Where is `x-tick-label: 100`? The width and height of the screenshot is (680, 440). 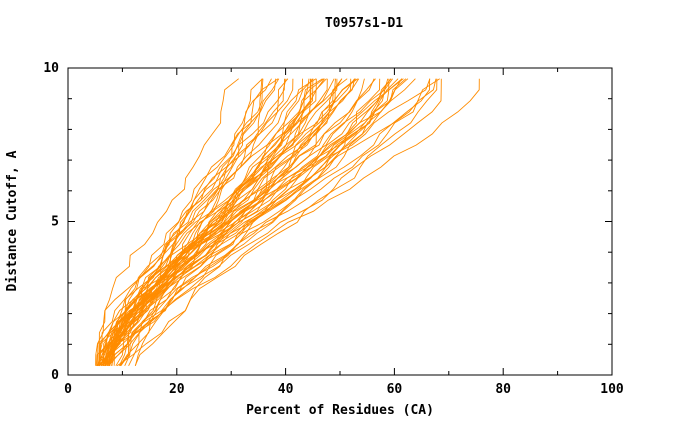 x-tick-label: 100 is located at coordinates (612, 389).